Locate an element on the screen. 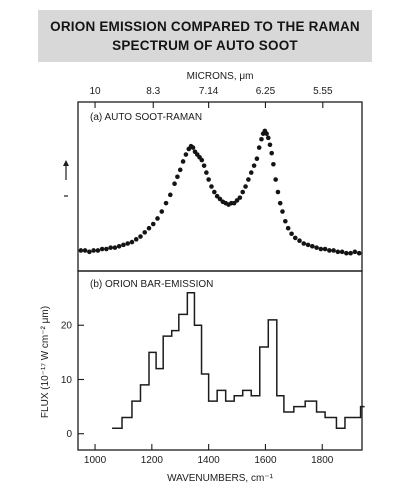  intensity-arrow-icon is located at coordinates (66, 178).